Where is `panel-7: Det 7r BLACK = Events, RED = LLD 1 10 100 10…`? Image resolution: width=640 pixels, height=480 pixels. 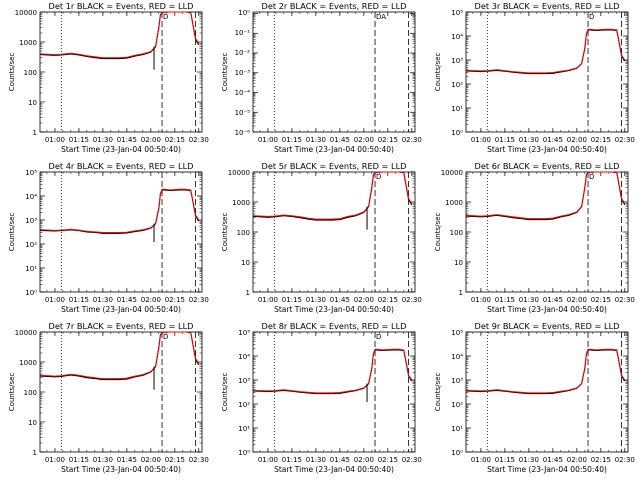
panel-7: Det 7r BLACK = Events, RED = LLD 1 10 100 10… is located at coordinates (108, 397).